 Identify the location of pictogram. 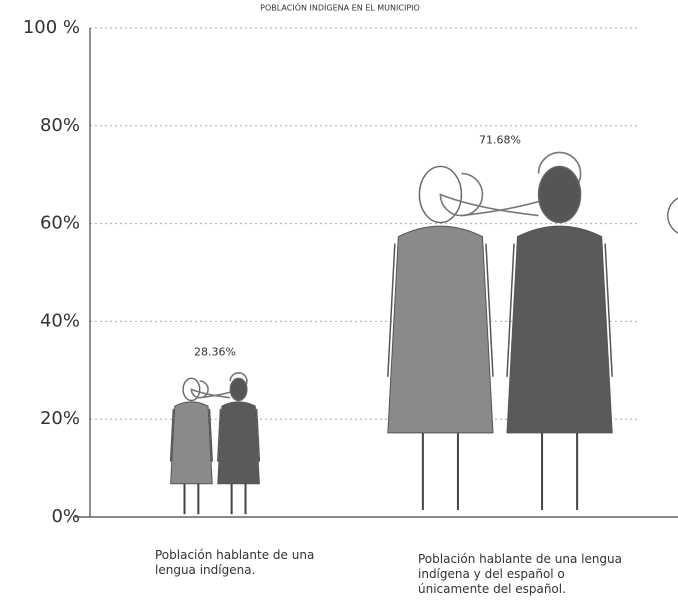
(215, 443).